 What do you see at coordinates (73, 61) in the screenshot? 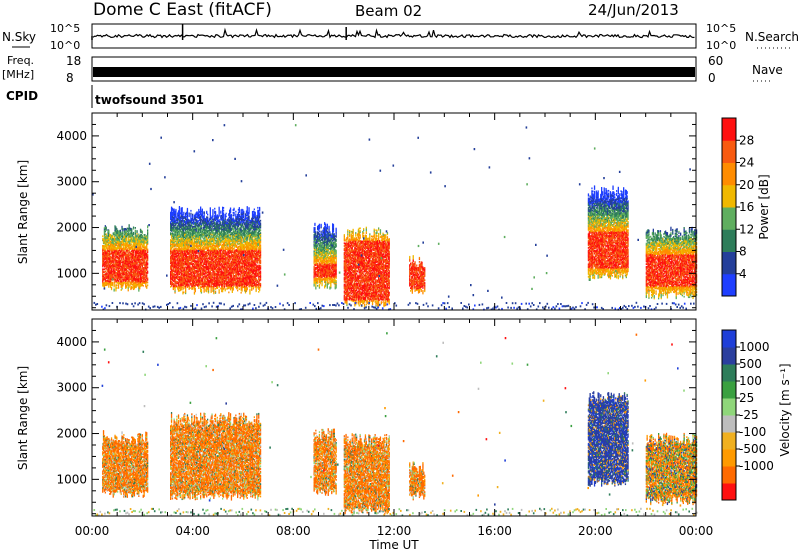
I see `freq-tick-top: 18` at bounding box center [73, 61].